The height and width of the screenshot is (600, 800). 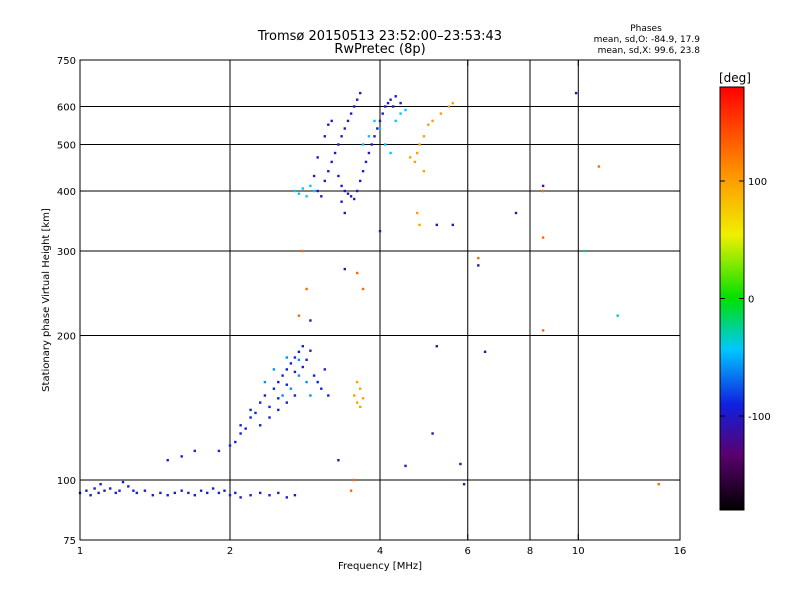 What do you see at coordinates (649, 51) in the screenshot?
I see `phase-stats-x: mean, sd,X: 99.6, 23.8` at bounding box center [649, 51].